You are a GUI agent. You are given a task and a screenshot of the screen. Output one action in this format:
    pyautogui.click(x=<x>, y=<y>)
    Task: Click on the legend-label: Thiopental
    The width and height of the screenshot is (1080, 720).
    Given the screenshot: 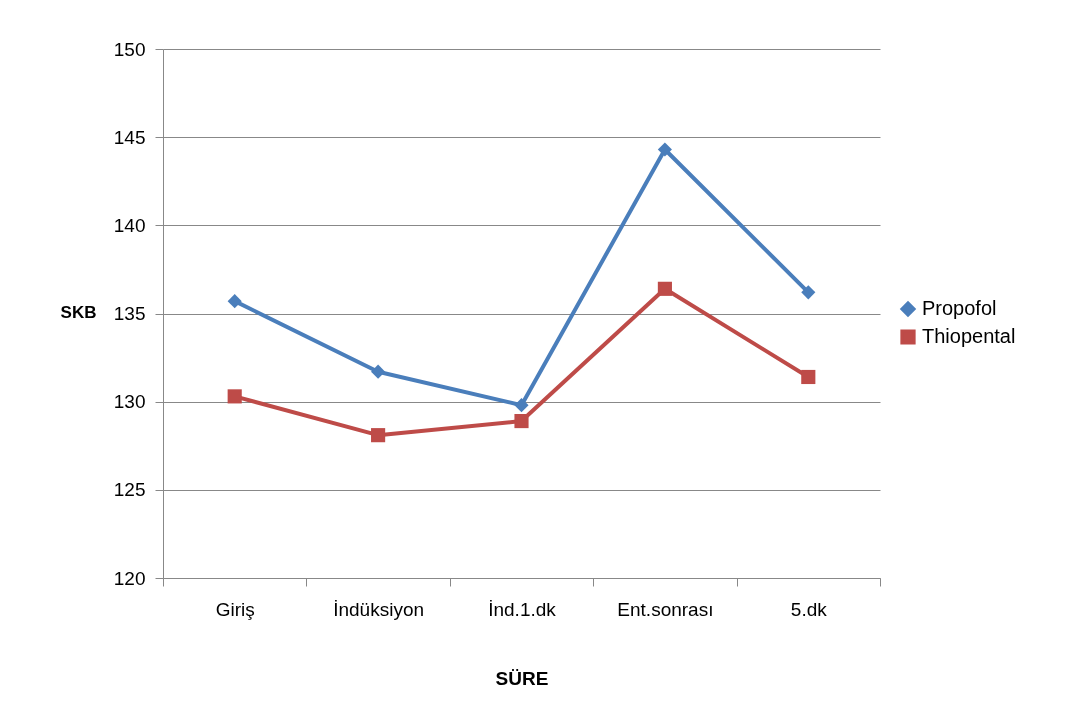 What is the action you would take?
    pyautogui.click(x=969, y=336)
    